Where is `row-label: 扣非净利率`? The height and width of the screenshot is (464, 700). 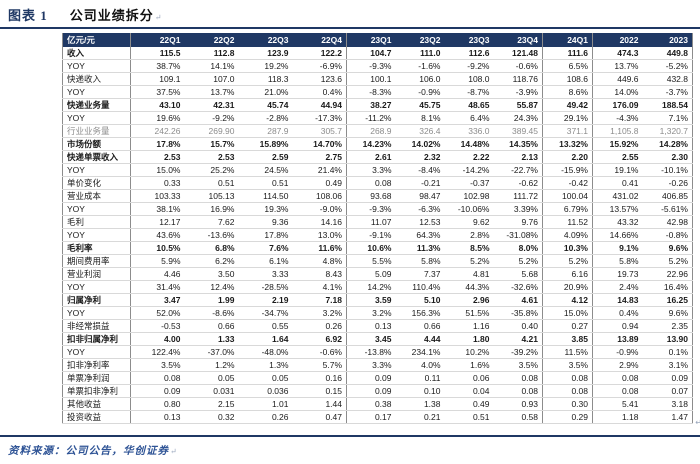 row-label: 扣非净利率 is located at coordinates (96, 365).